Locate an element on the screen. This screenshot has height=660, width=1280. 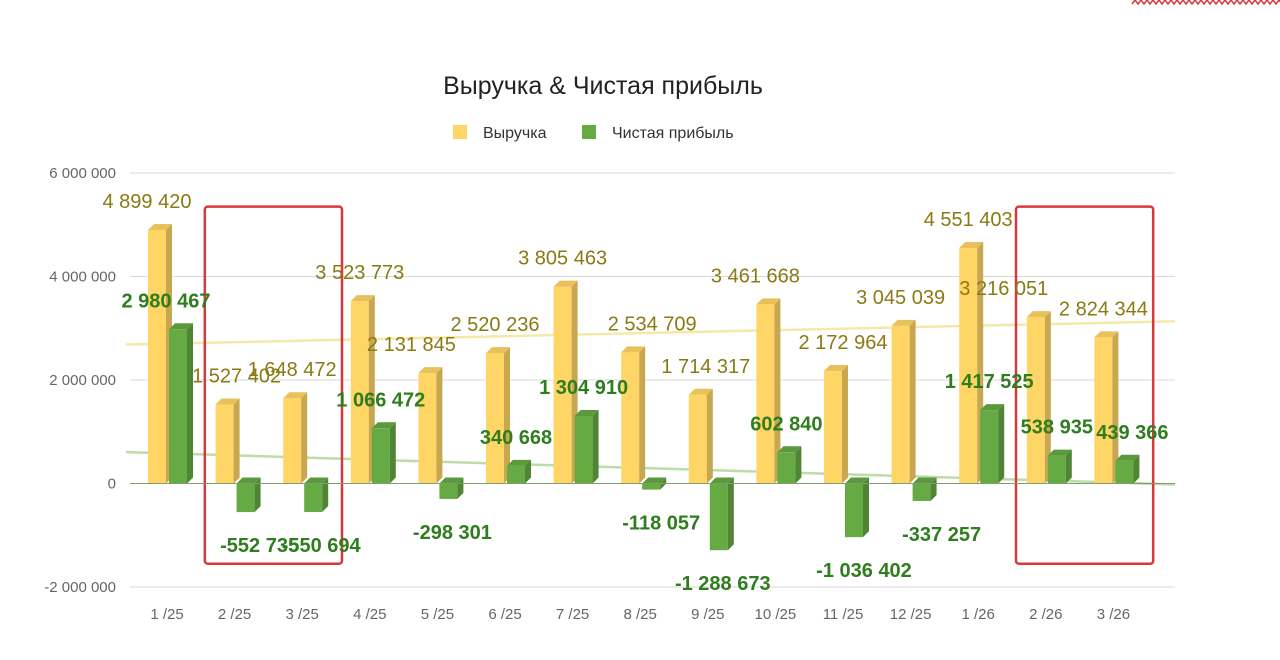
x-tick-label: 6 /25 is located at coordinates (504, 614).